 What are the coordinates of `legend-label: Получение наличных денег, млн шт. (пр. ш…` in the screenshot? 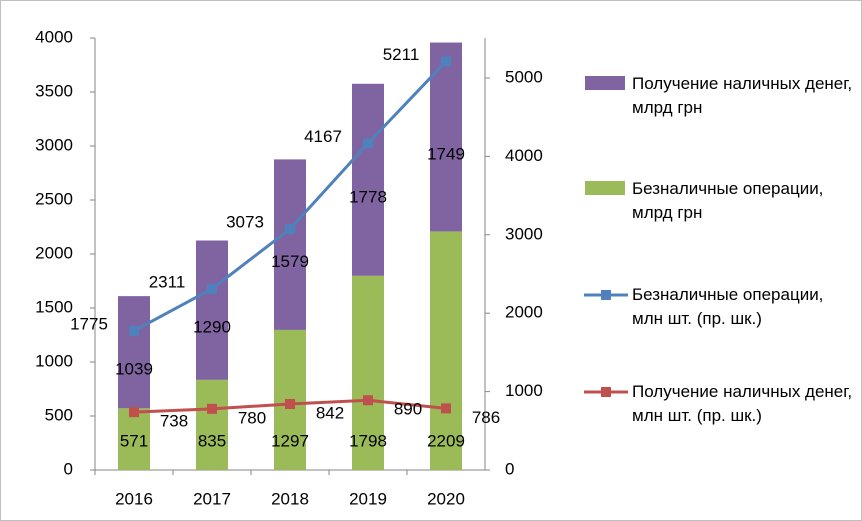 It's located at (742, 403).